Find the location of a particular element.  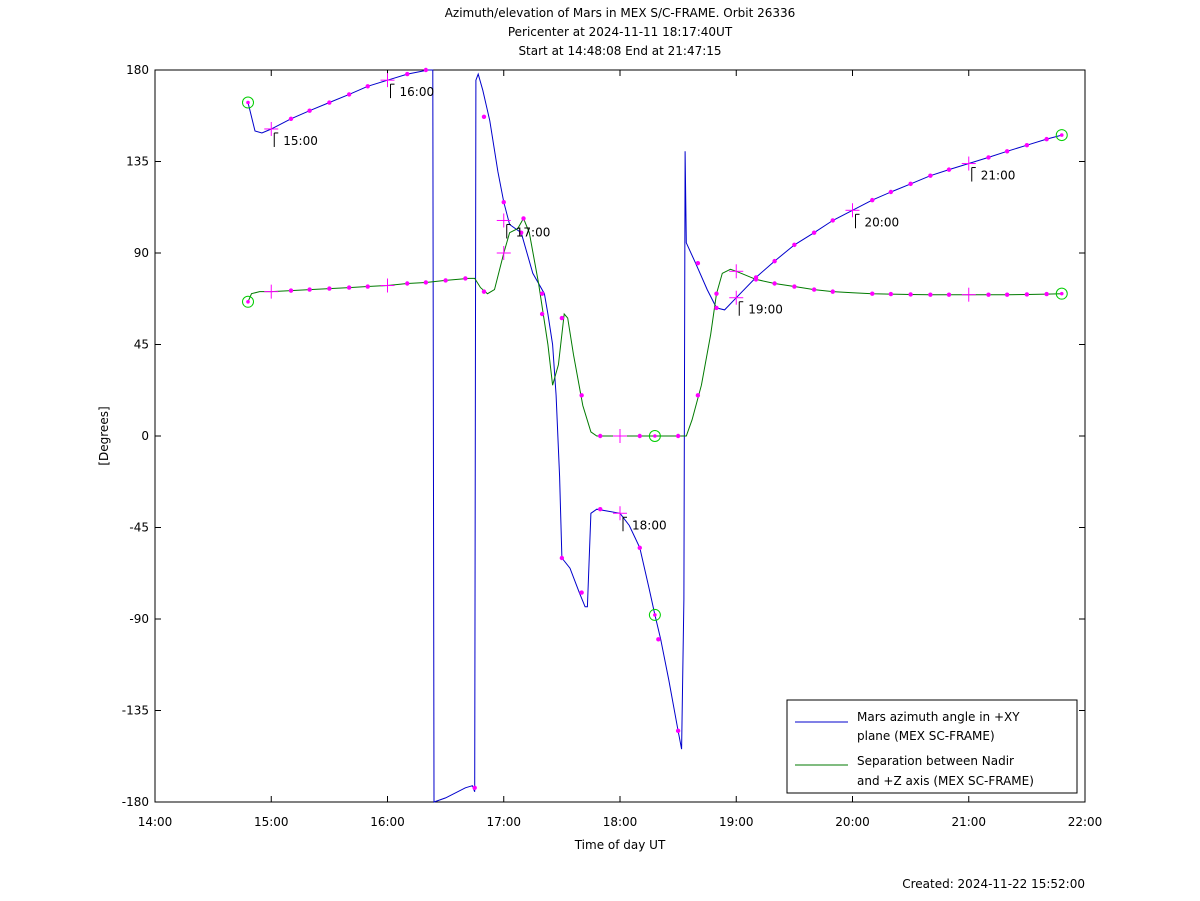

x-tick-label: 21:00 is located at coordinates (968, 822).